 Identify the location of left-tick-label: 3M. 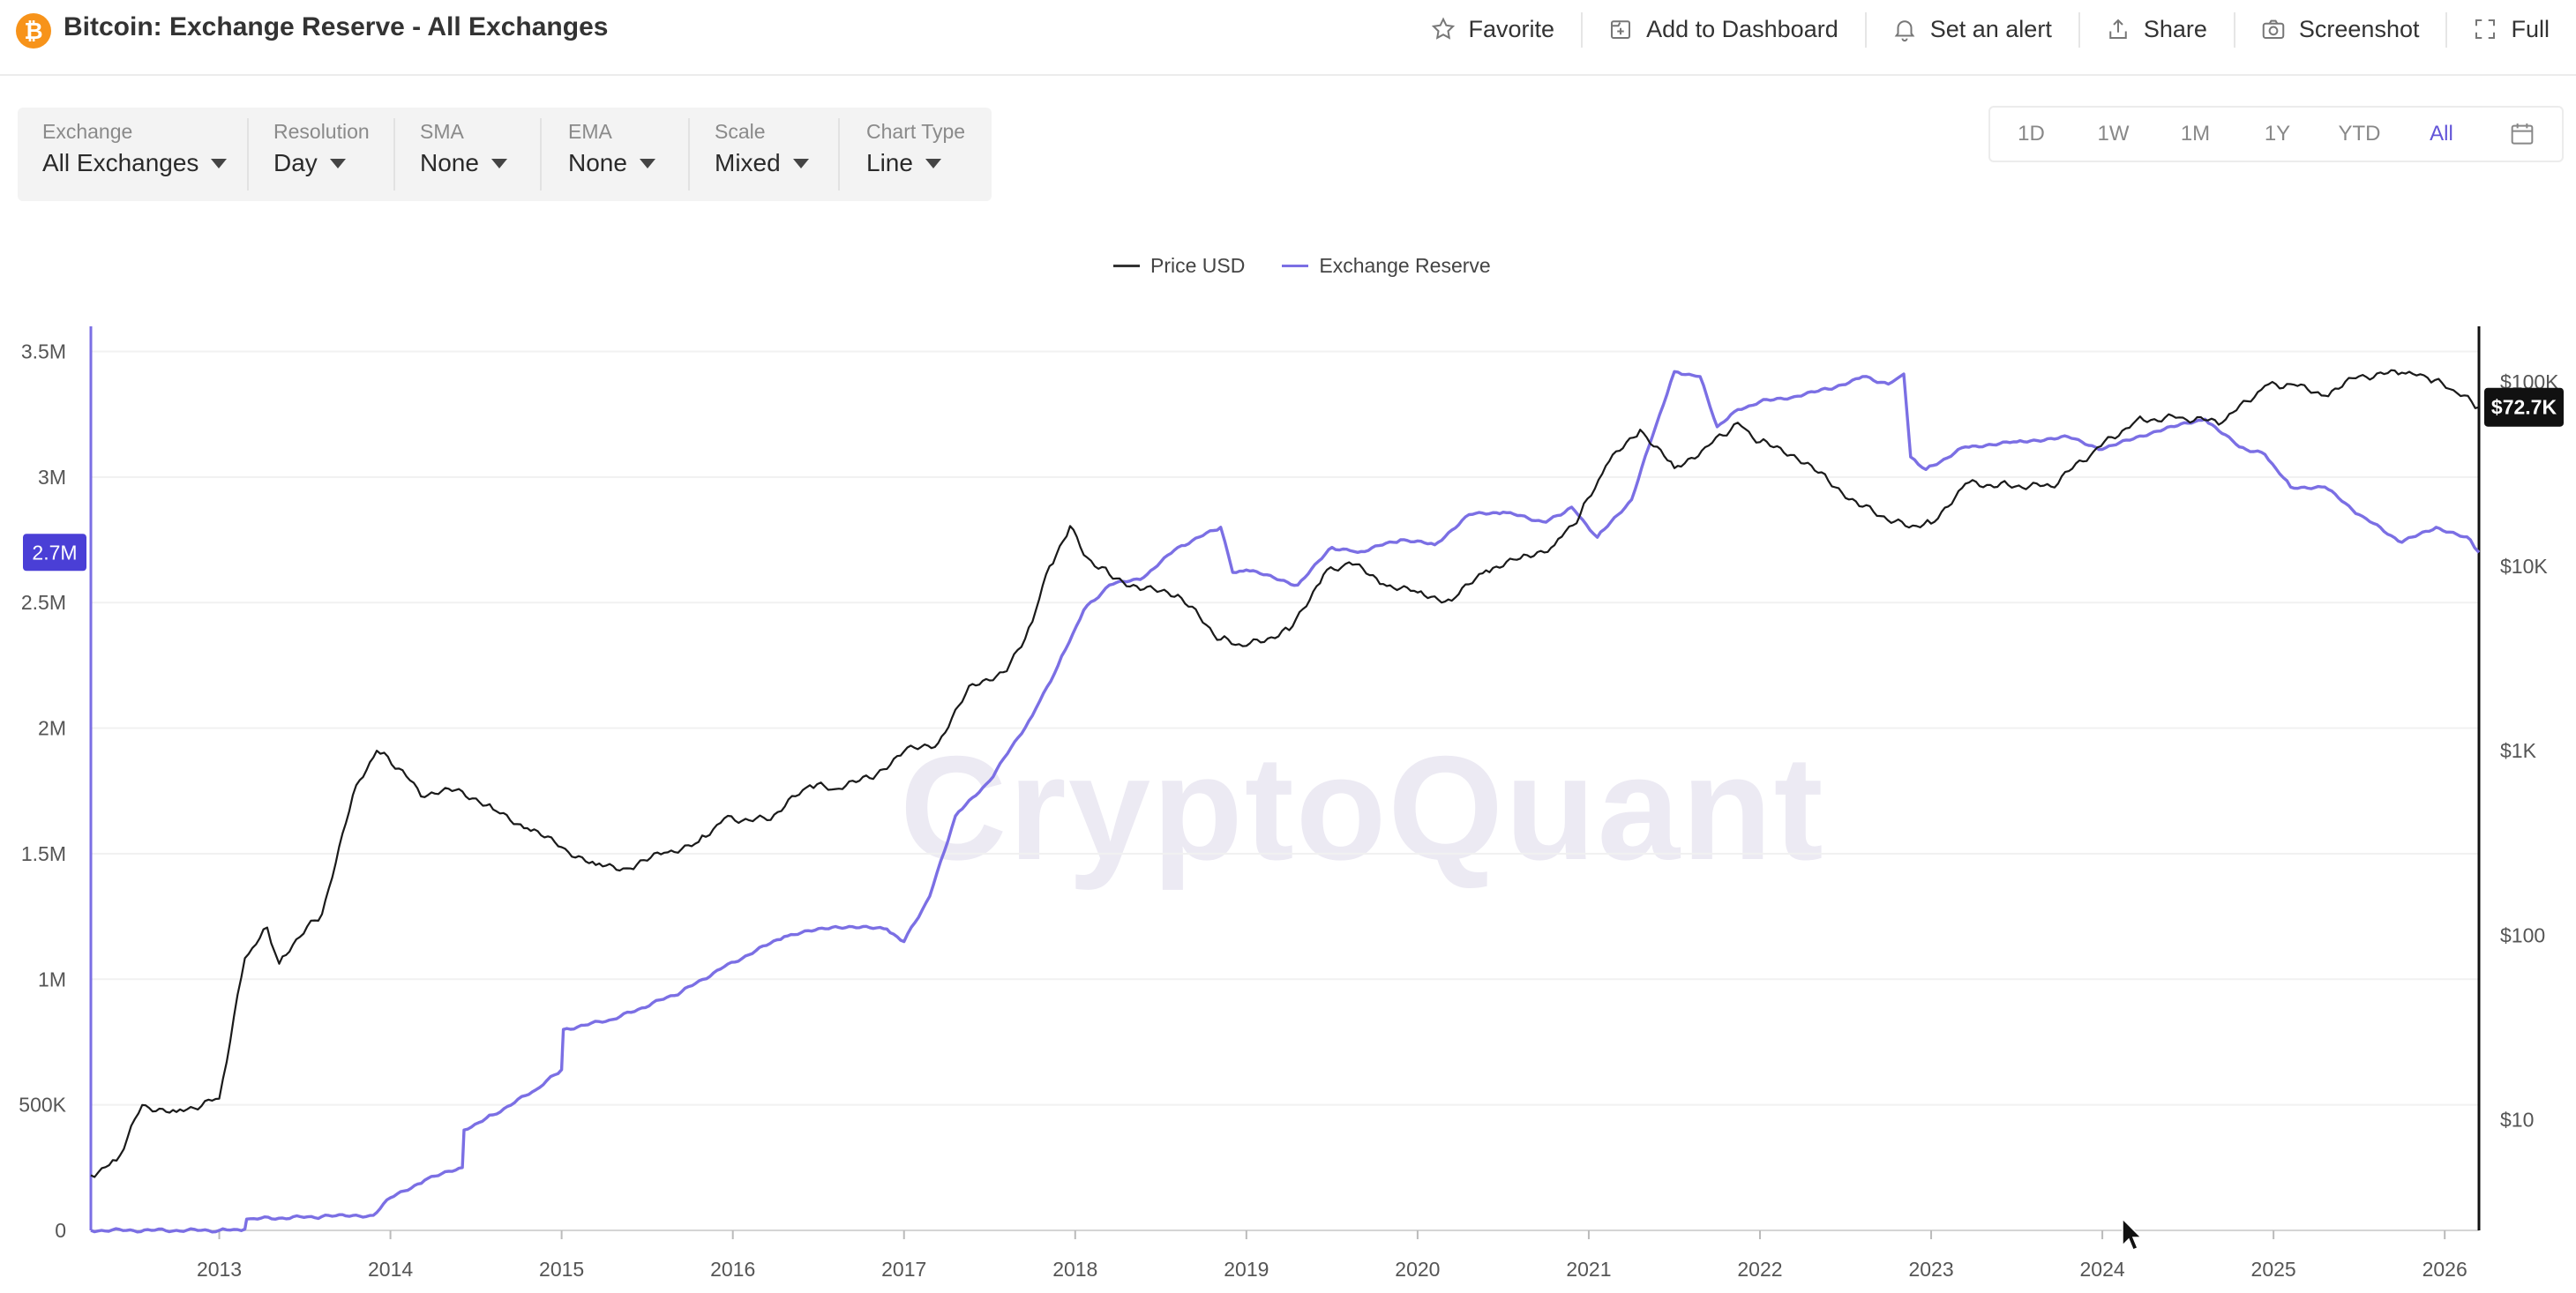
(52, 477).